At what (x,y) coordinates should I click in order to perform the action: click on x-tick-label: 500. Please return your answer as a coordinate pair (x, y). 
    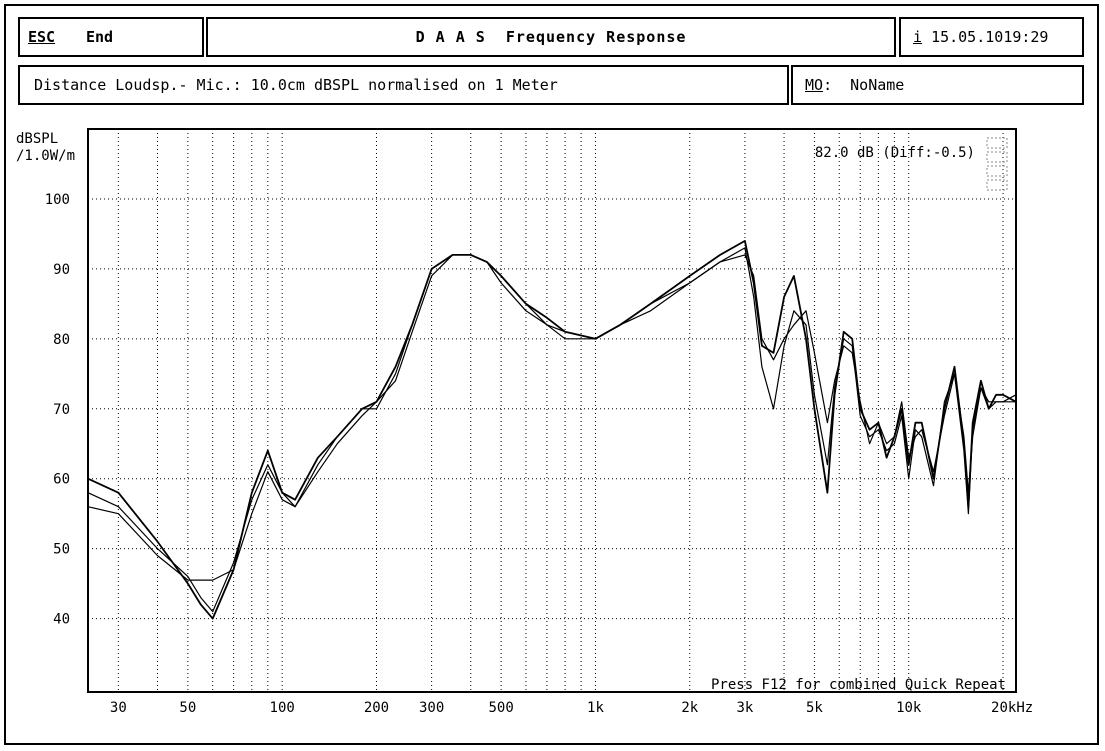
    Looking at the image, I should click on (500, 708).